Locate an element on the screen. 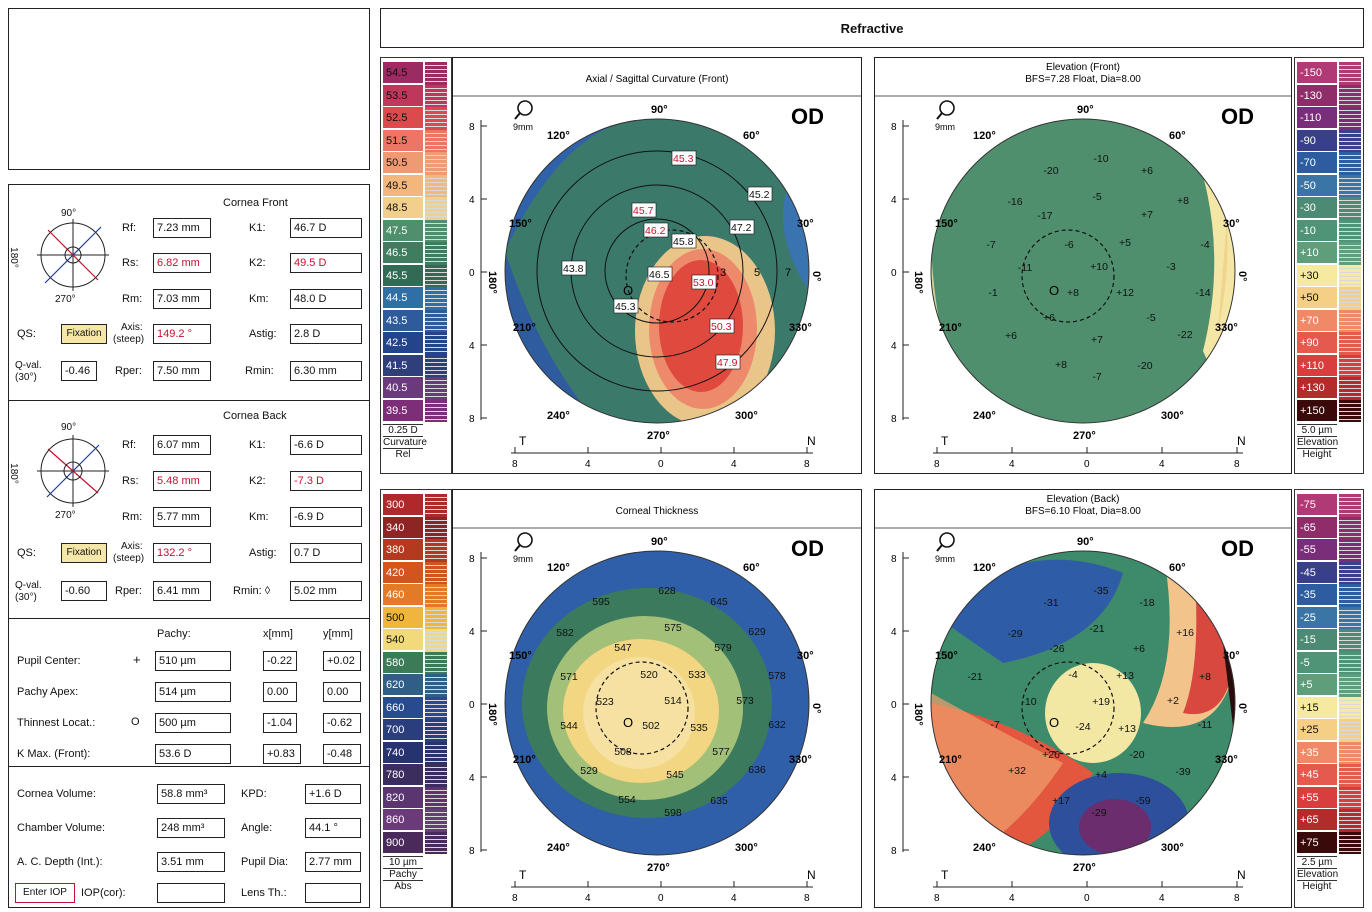 This screenshot has height=912, width=1372. qval-sub-label: (30°) is located at coordinates (26, 377).